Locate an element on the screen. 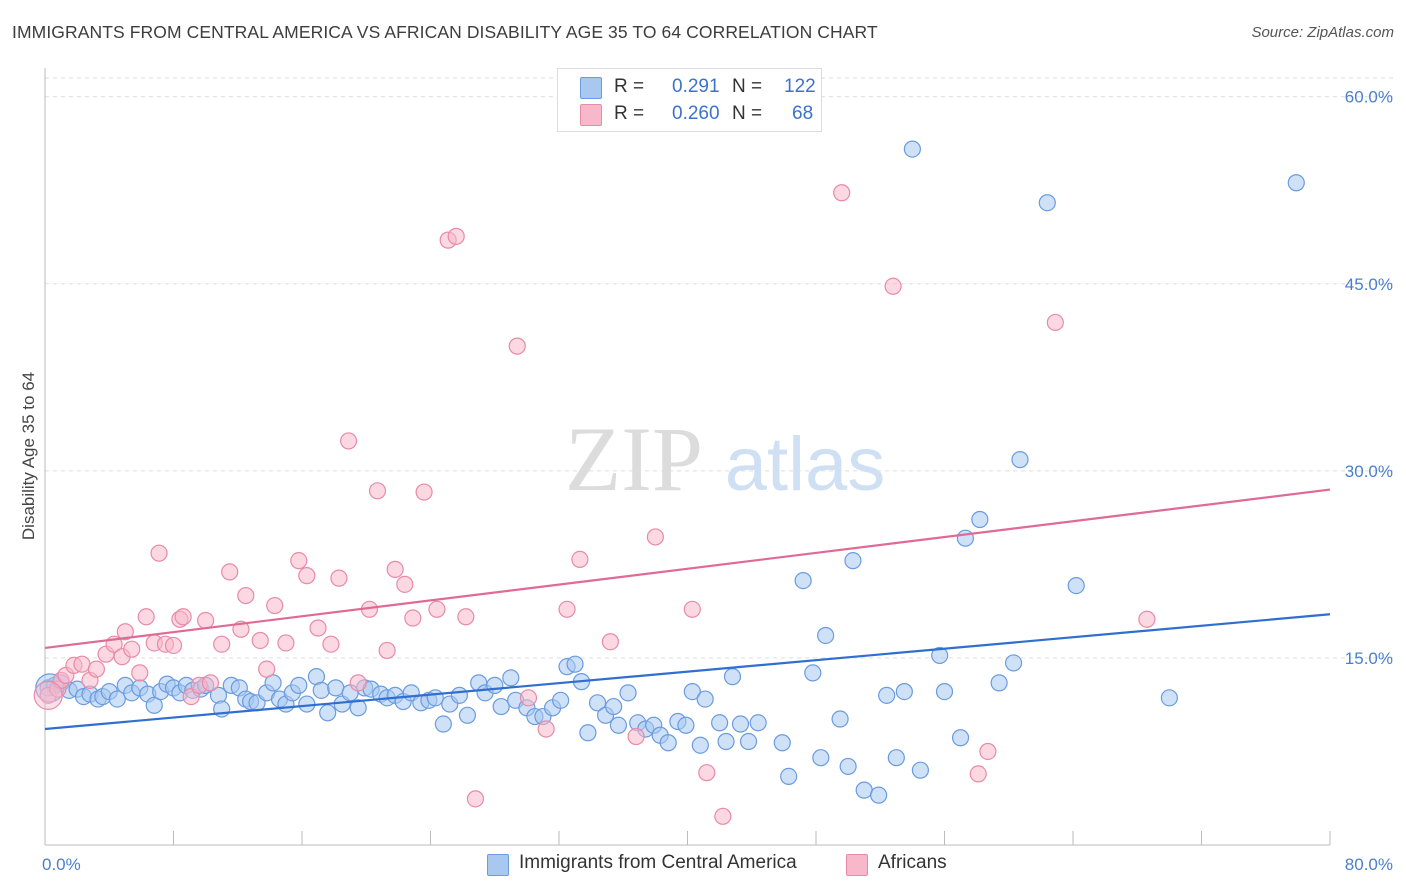 The height and width of the screenshot is (892, 1406). y-tick-label: 15.0% is located at coordinates (1369, 658).